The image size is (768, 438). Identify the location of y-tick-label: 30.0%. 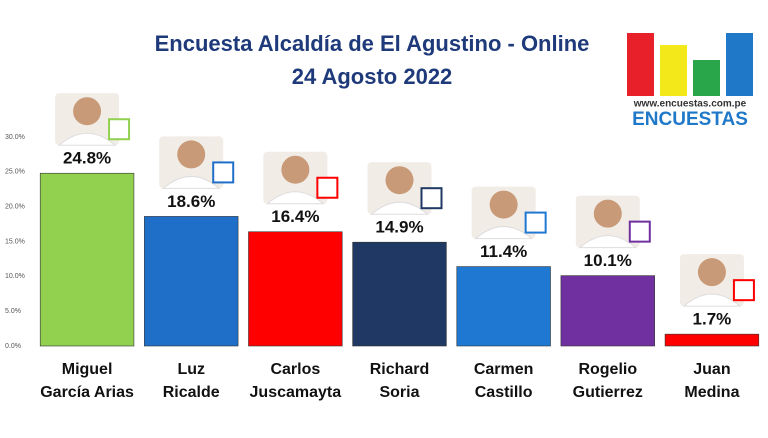
(15, 137).